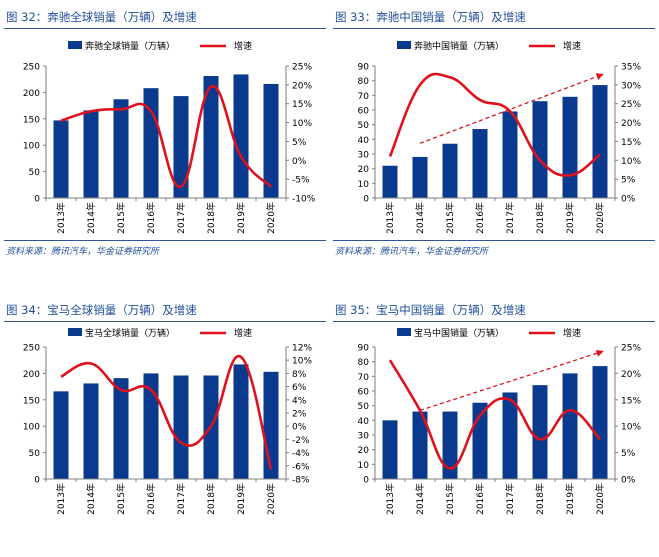 The image size is (659, 557). I want to click on right-tick-label: -8%, so click(301, 481).